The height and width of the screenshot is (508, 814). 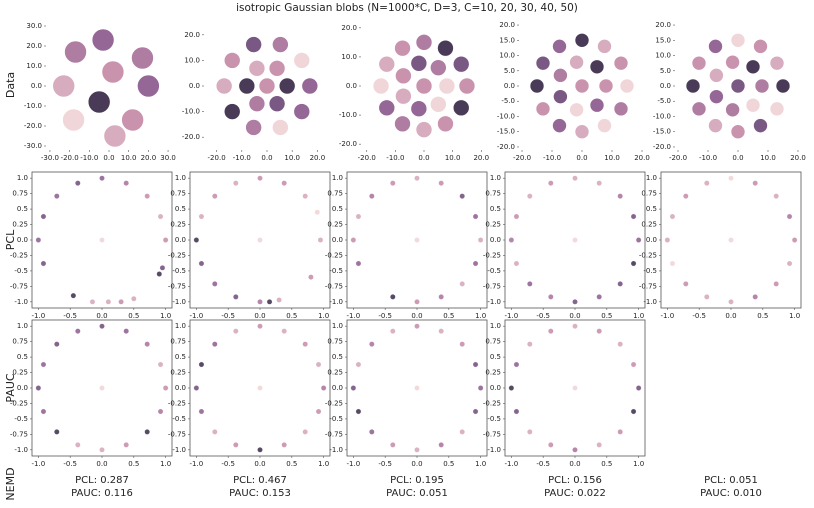 I want to click on y-tick-label: 0.5, so click(x=495, y=209).